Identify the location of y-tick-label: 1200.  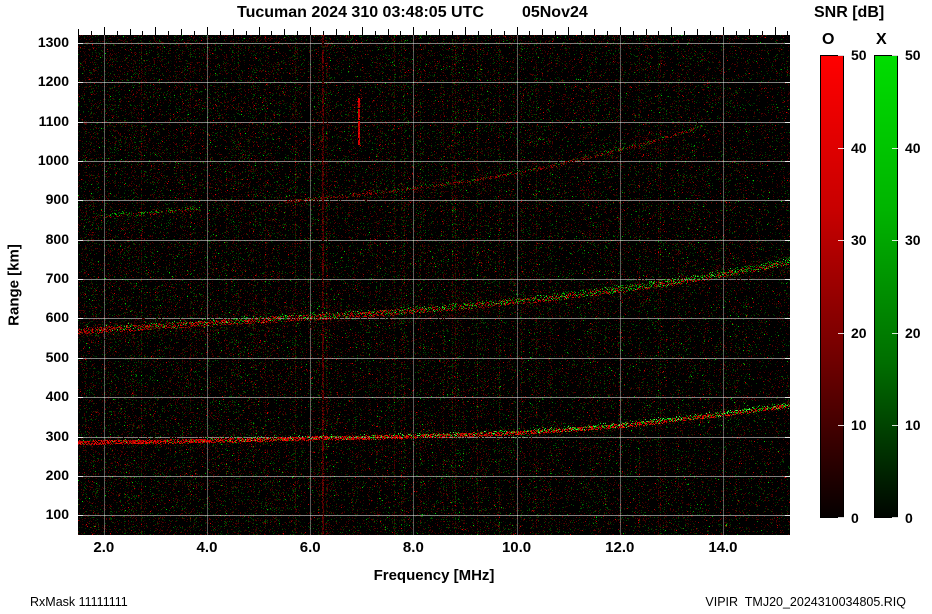
(53, 81).